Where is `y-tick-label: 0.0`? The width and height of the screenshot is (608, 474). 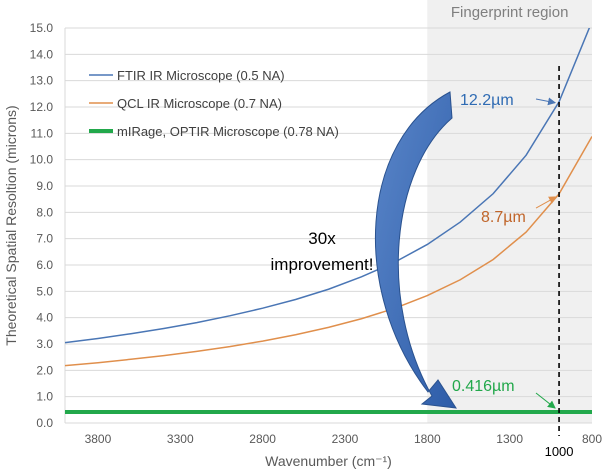 y-tick-label: 0.0 is located at coordinates (44, 423).